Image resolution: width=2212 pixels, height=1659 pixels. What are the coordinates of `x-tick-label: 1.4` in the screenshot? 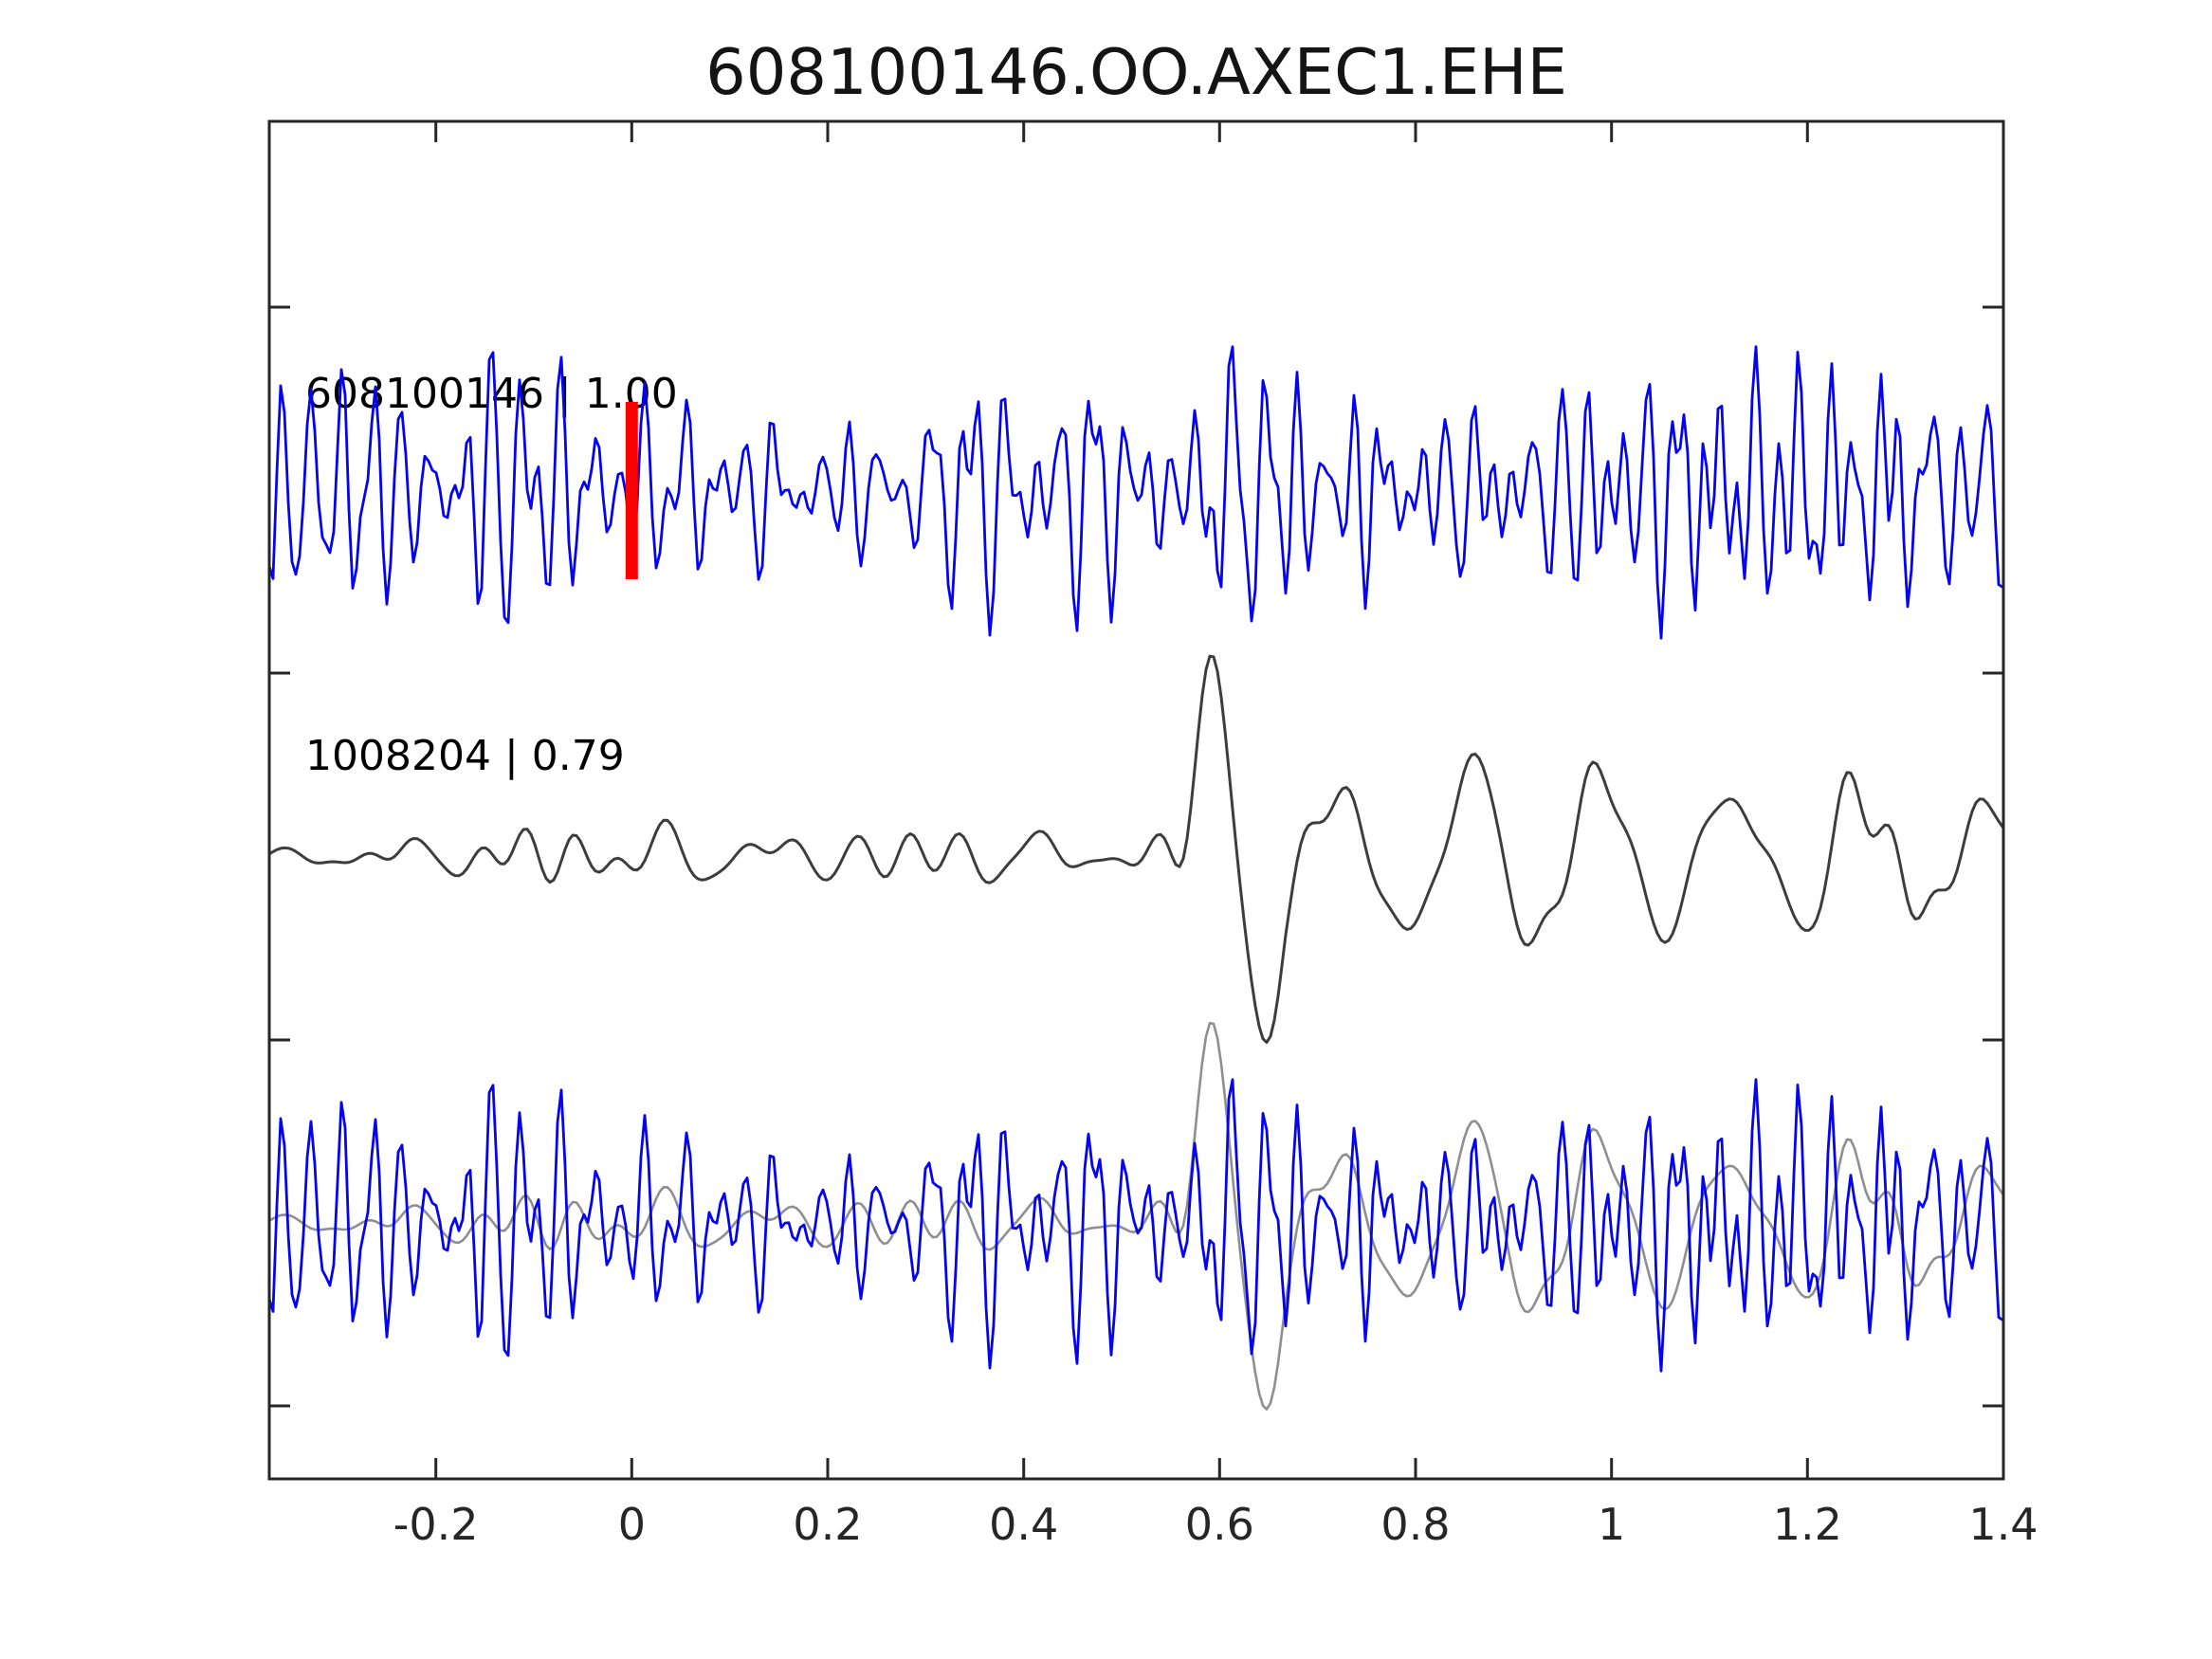 It's located at (2003, 1524).